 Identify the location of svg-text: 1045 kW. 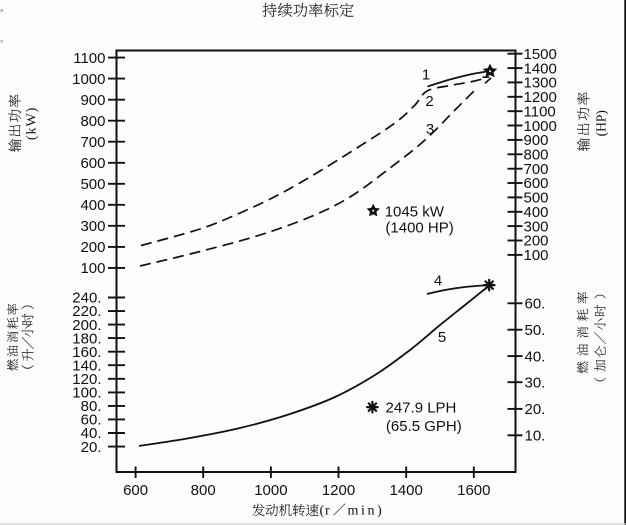
(415, 211).